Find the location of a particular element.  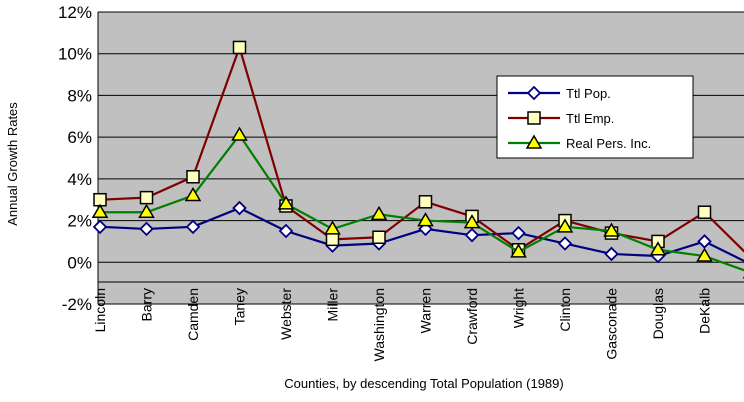

x-tick-label: Webster is located at coordinates (286, 314).